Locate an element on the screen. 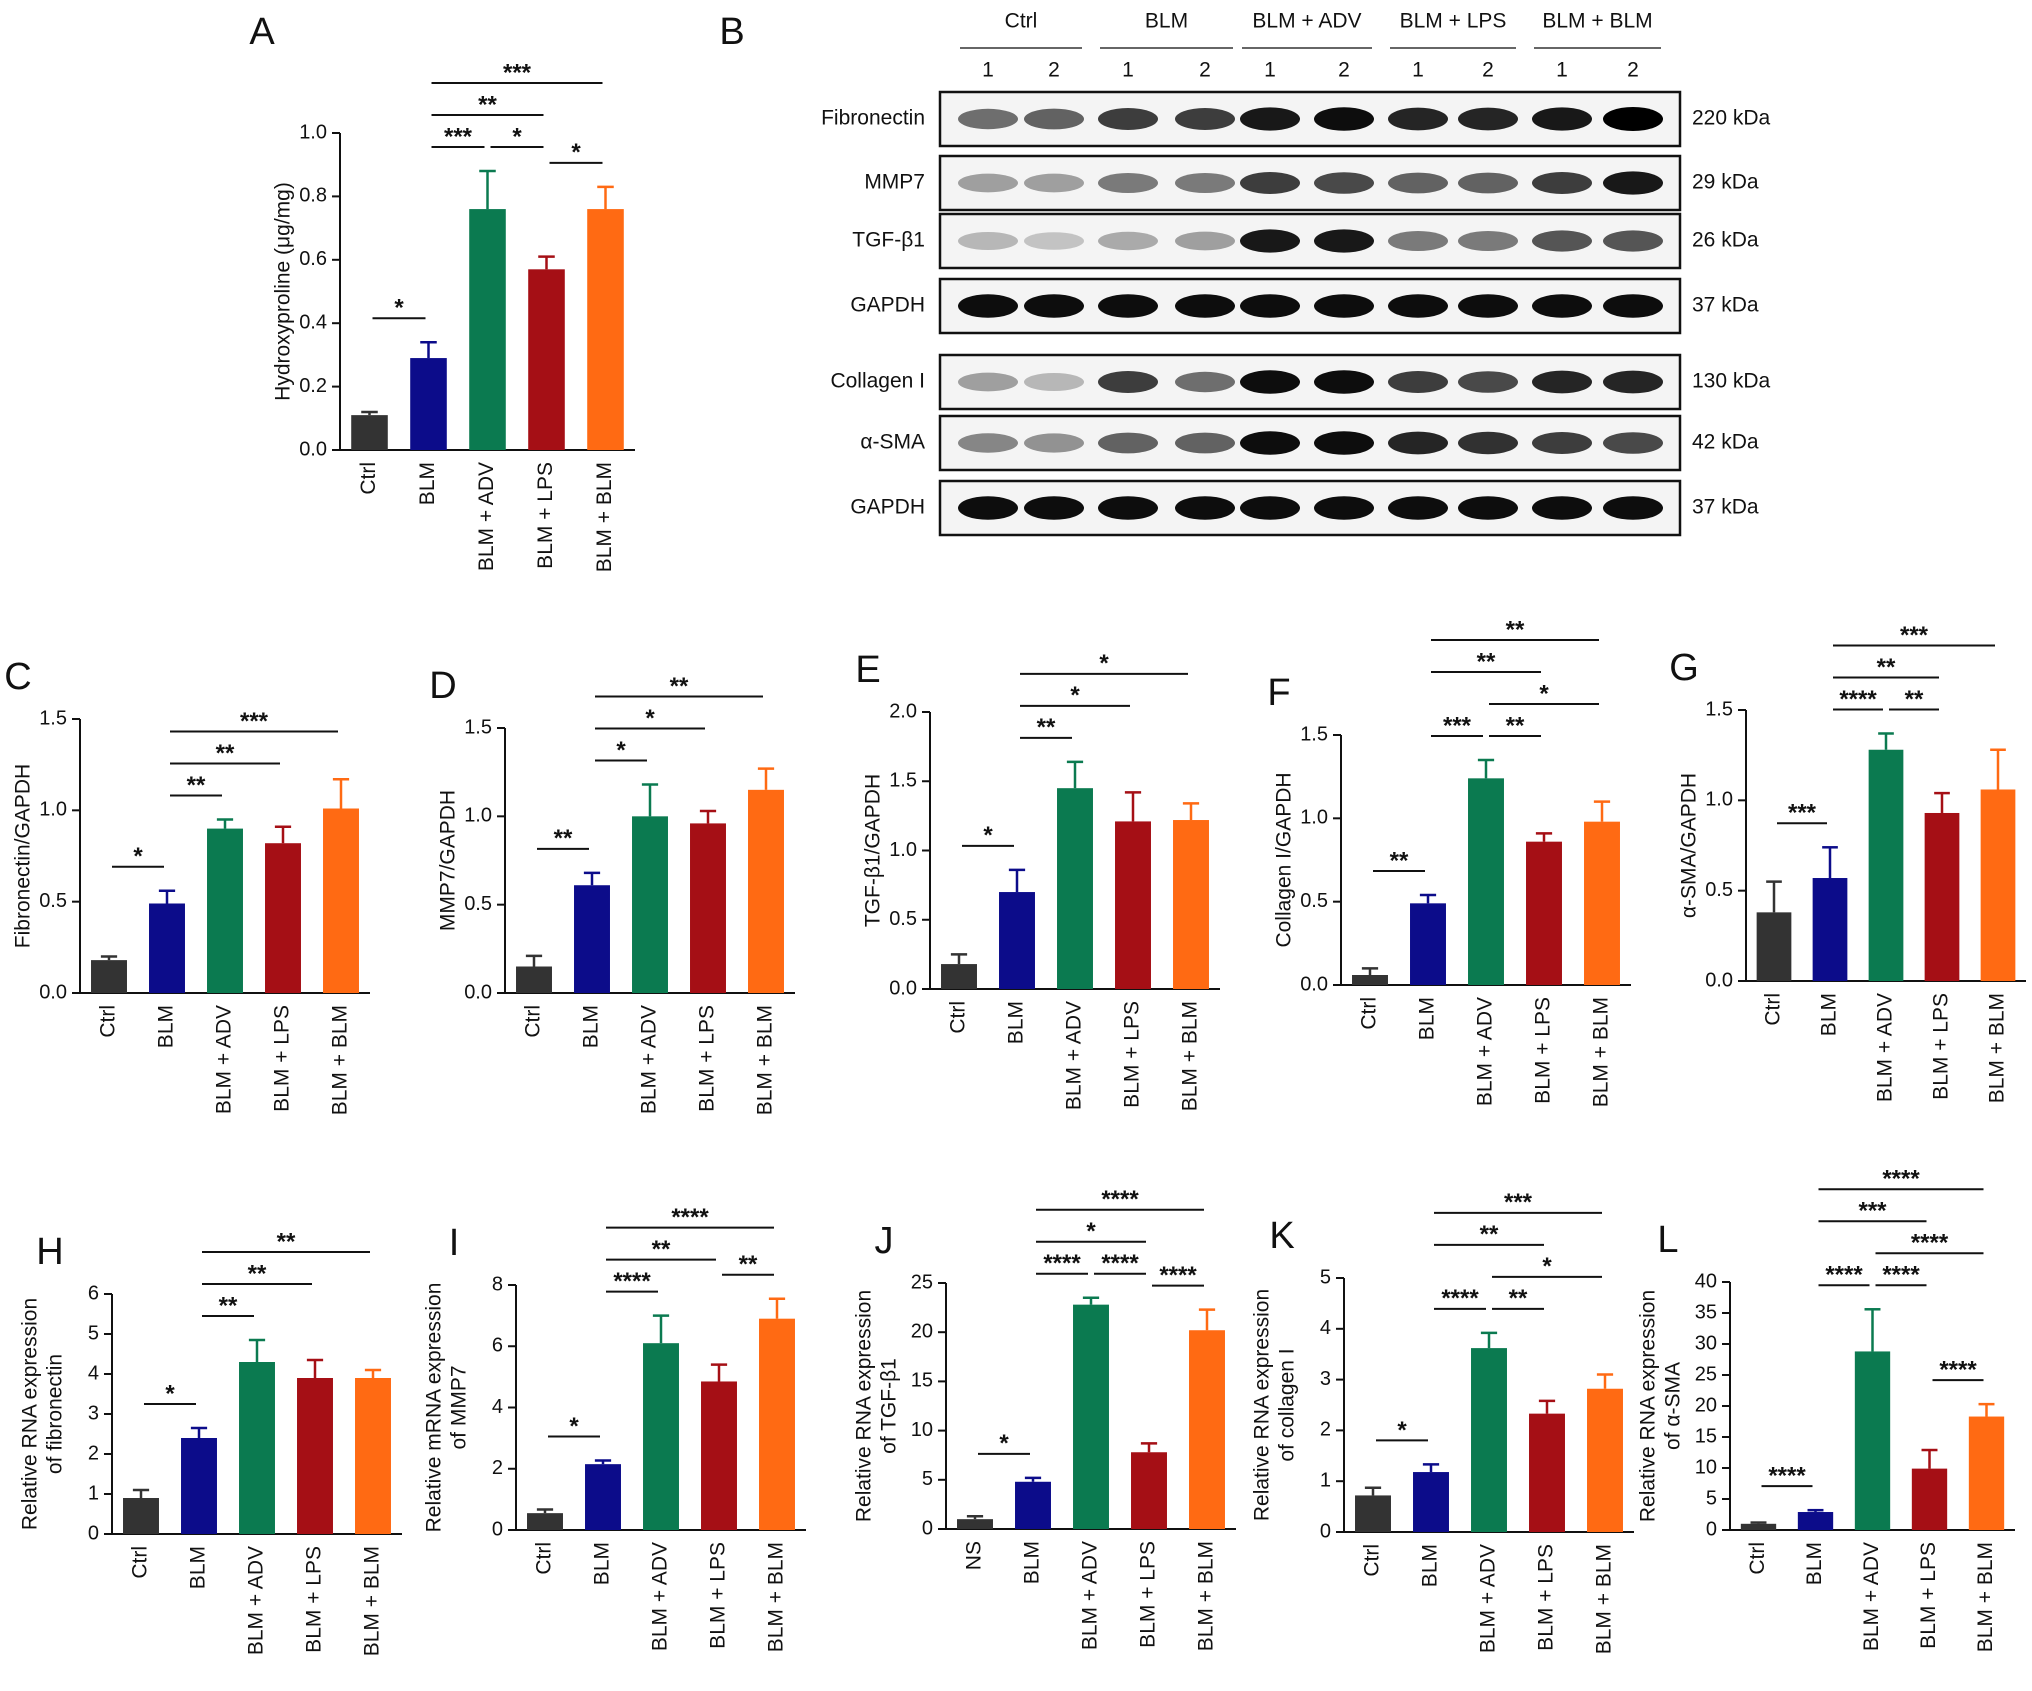  y-axis-label: Fibronectin/GAPDH is located at coordinates (23, 856).